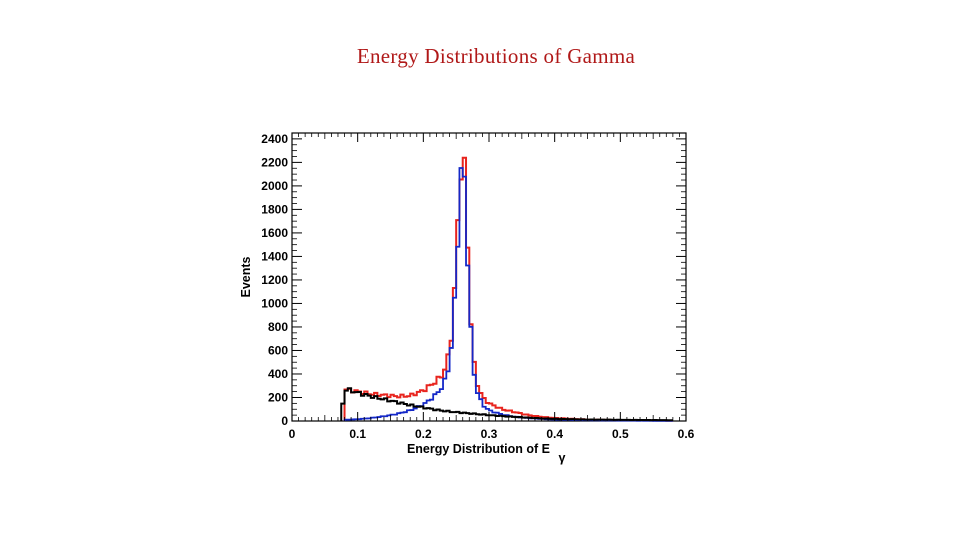 This screenshot has height=540, width=960. Describe the element at coordinates (489, 434) in the screenshot. I see `x-tick-label: 0.3` at that location.